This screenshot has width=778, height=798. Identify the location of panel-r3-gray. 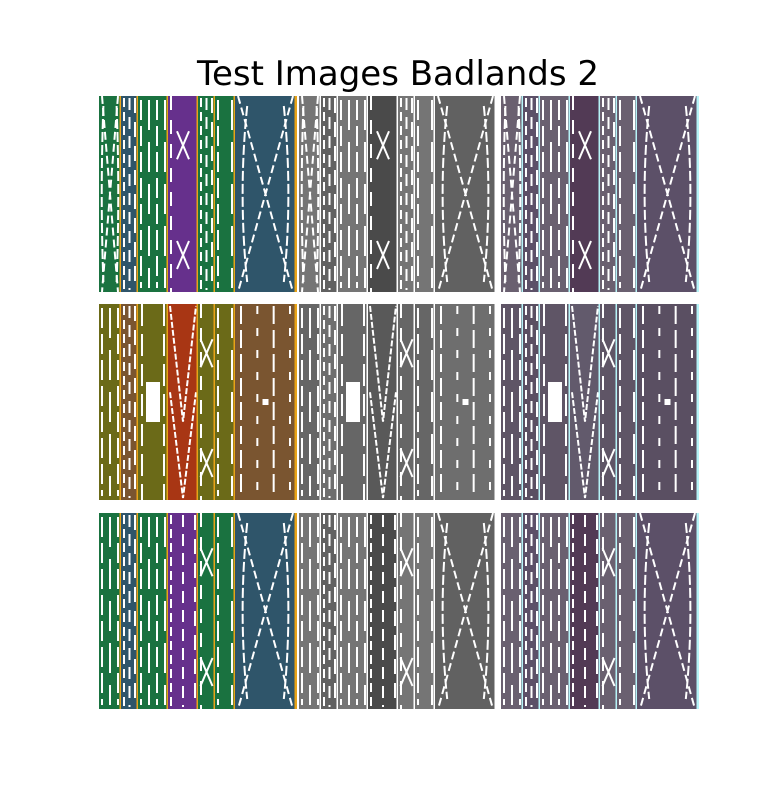
(398, 611).